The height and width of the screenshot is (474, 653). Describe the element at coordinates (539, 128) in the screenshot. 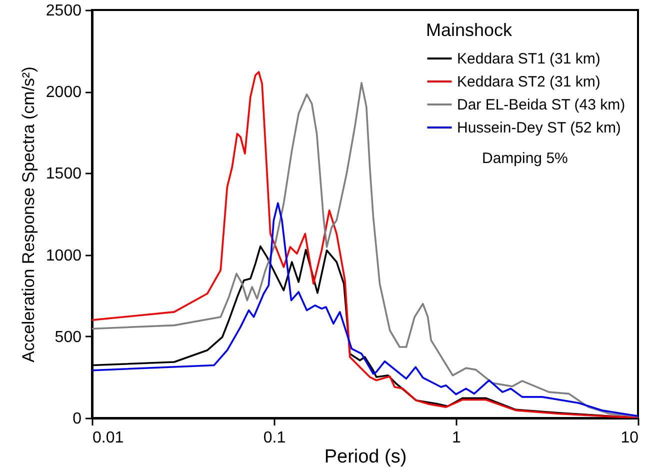

I see `legend-label: Hussein-Dey ST (52 km)` at that location.